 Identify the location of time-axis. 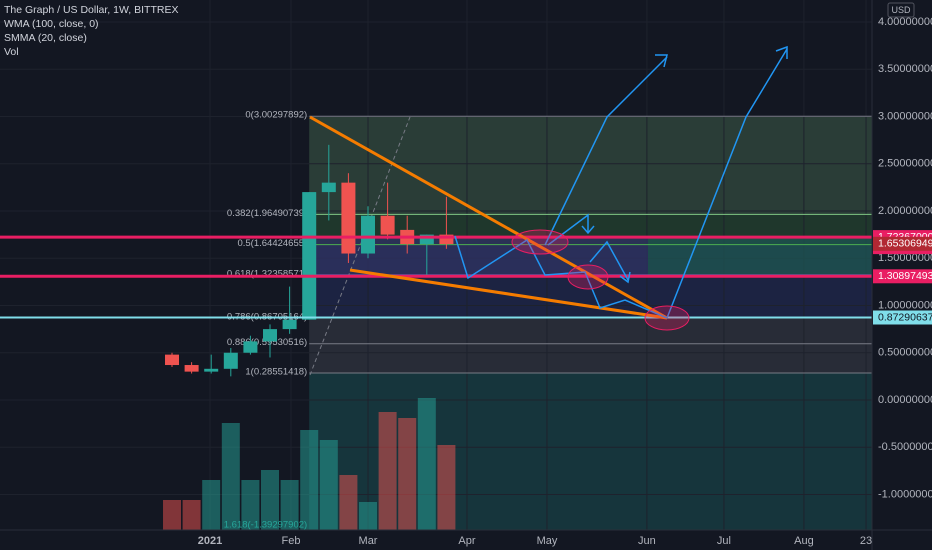
(466, 540).